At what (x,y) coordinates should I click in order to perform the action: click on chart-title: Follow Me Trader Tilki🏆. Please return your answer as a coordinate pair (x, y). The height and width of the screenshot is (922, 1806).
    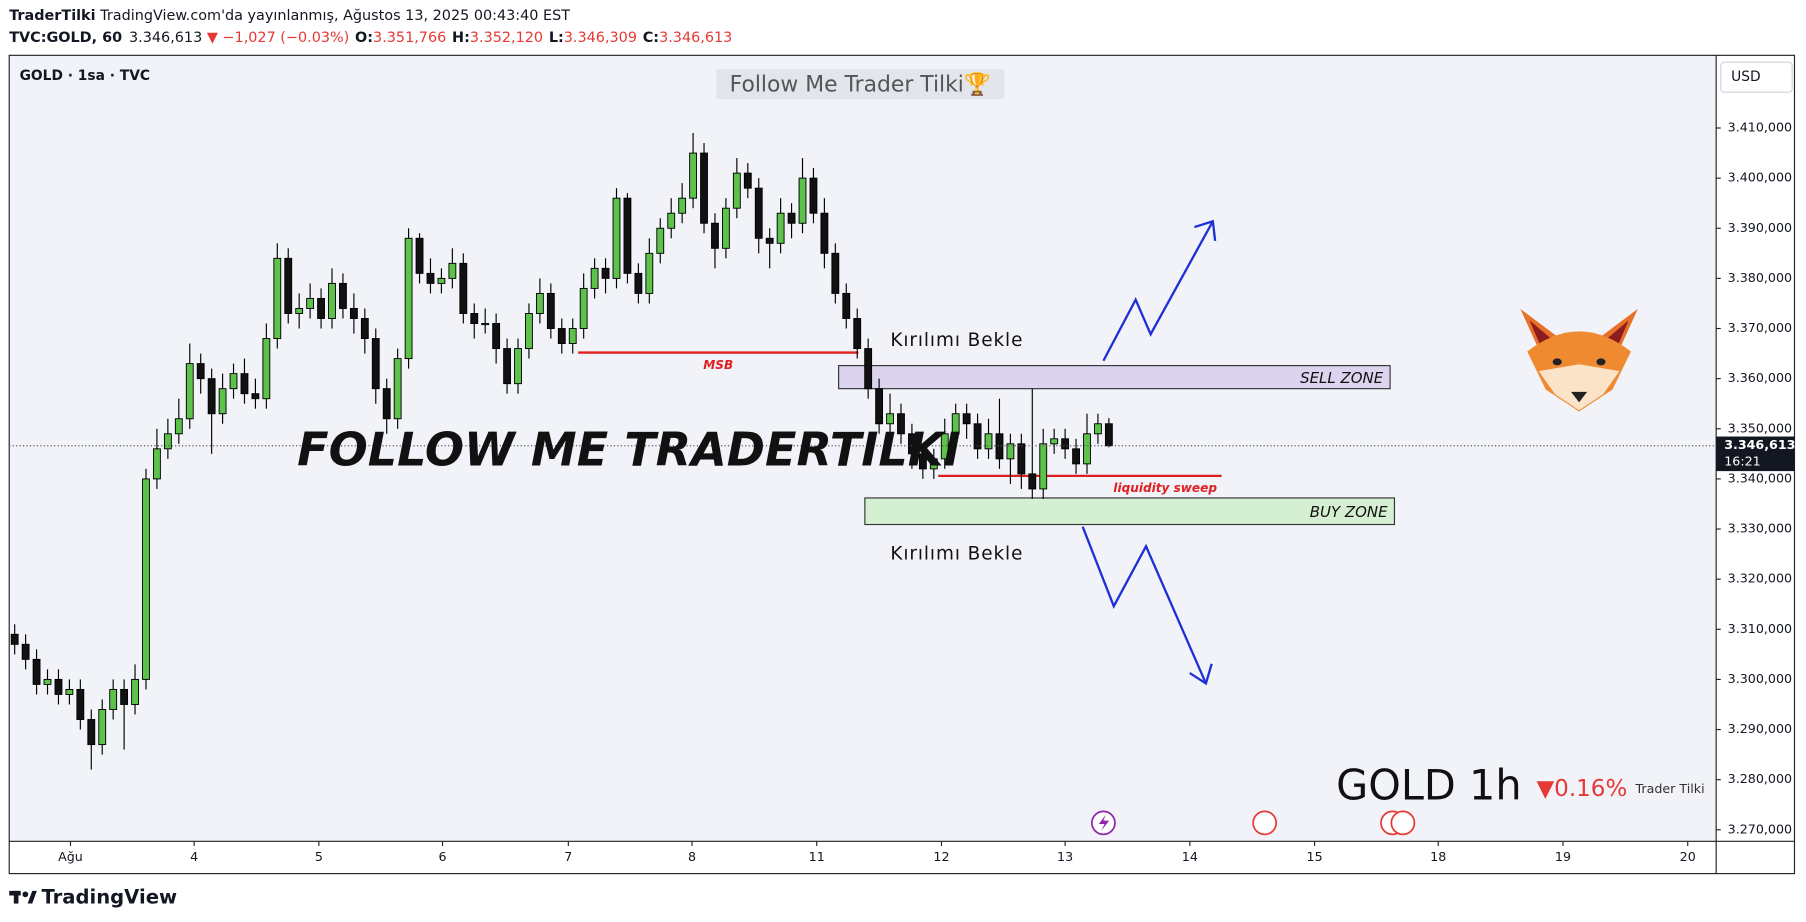
    Looking at the image, I should click on (860, 84).